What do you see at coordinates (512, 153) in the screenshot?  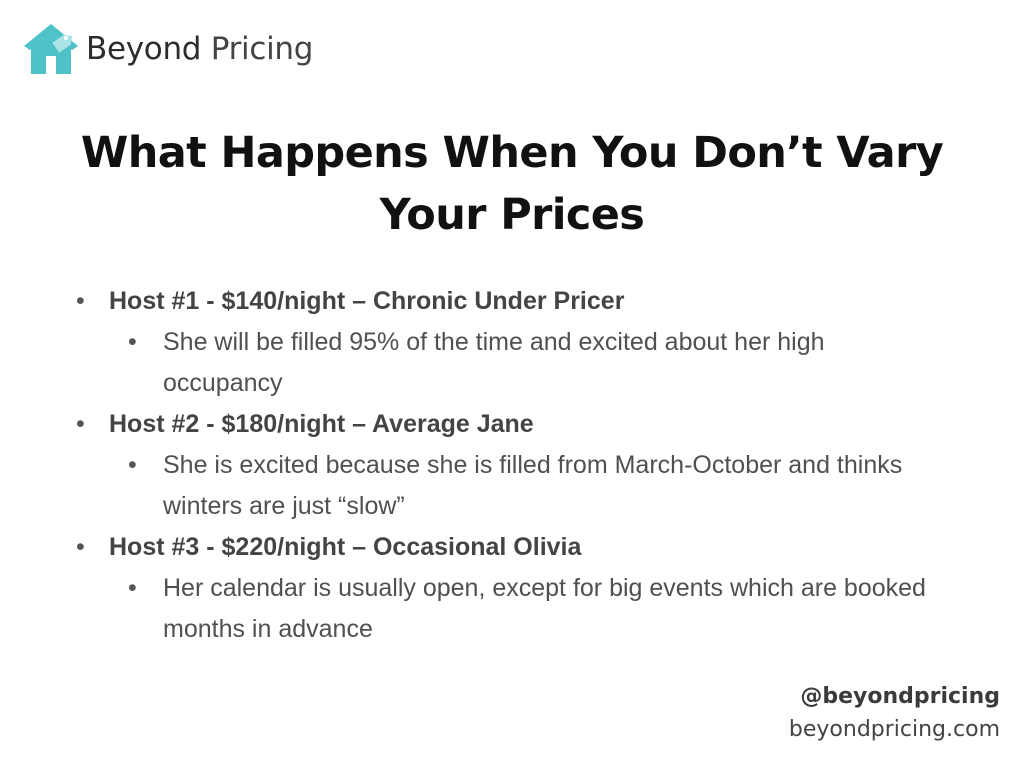 I see `title-line-1: What Happens When You Don’t Vary` at bounding box center [512, 153].